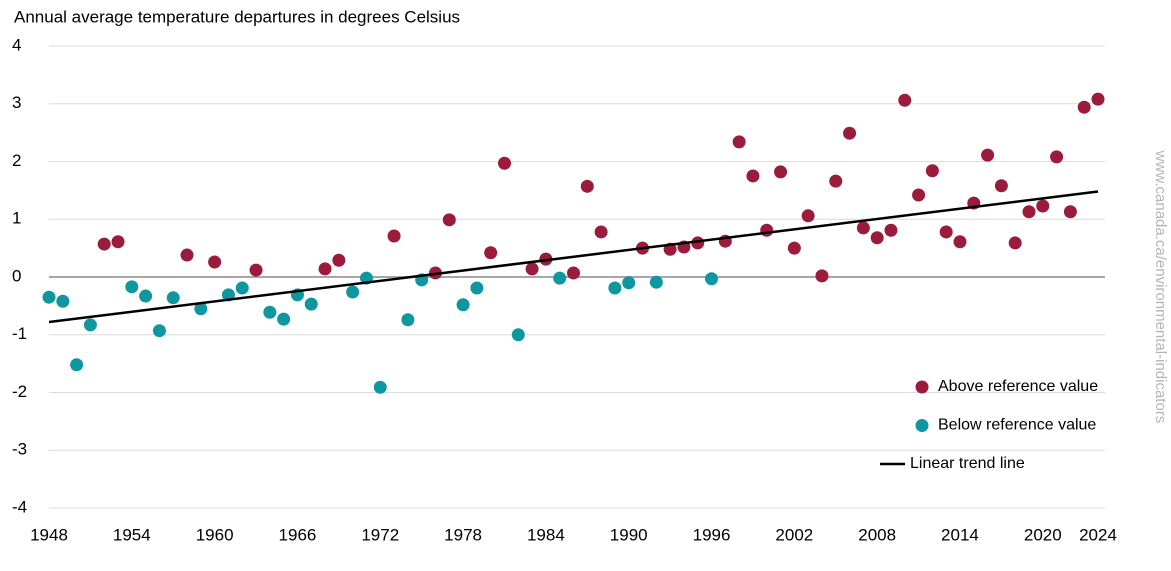 The height and width of the screenshot is (571, 1171). Describe the element at coordinates (877, 534) in the screenshot. I see `x-tick-label: 2008` at that location.